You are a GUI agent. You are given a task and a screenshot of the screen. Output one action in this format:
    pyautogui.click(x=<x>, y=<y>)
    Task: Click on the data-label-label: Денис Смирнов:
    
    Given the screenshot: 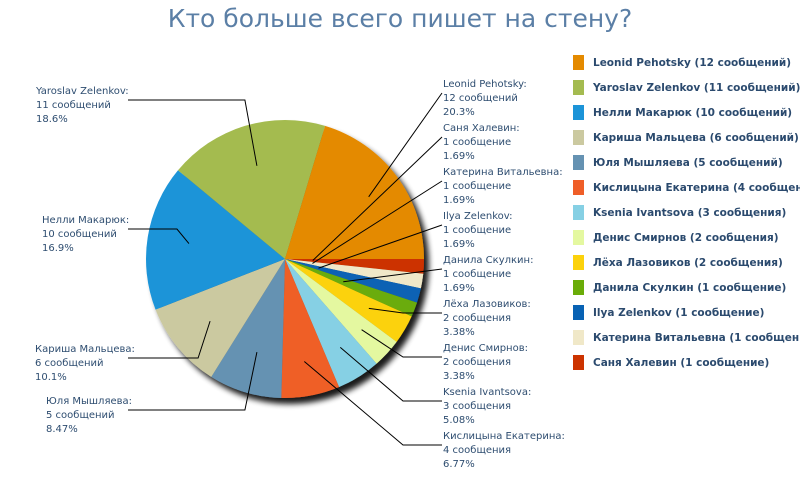 What is the action you would take?
    pyautogui.click(x=485, y=348)
    